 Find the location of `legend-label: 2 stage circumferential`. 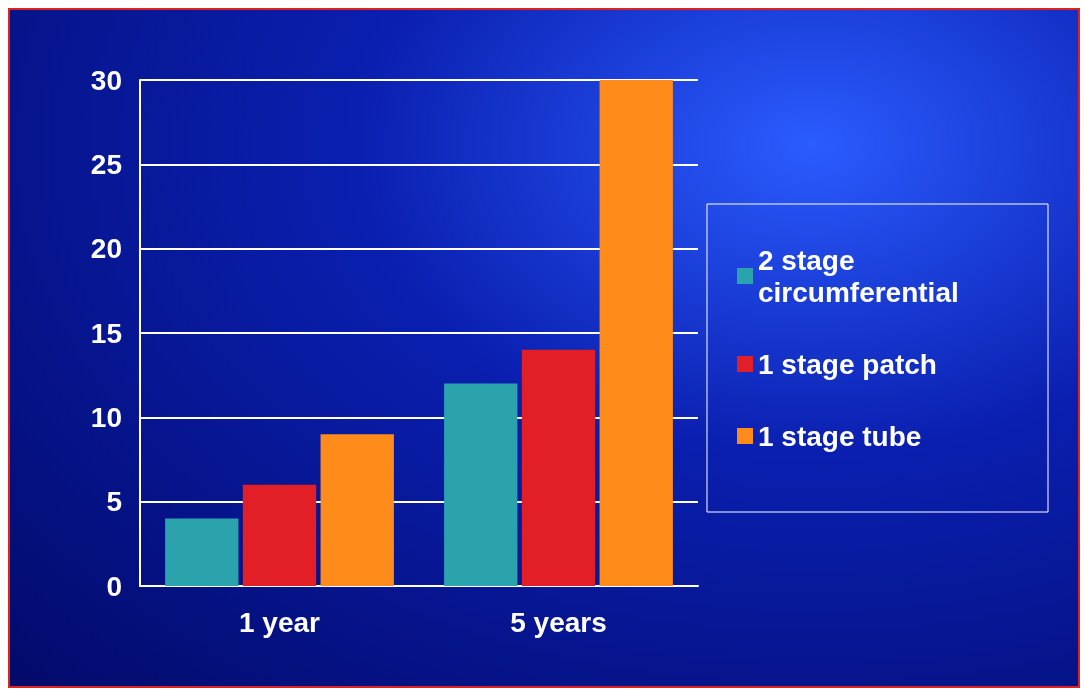

legend-label: 2 stage circumferential is located at coordinates (858, 276).